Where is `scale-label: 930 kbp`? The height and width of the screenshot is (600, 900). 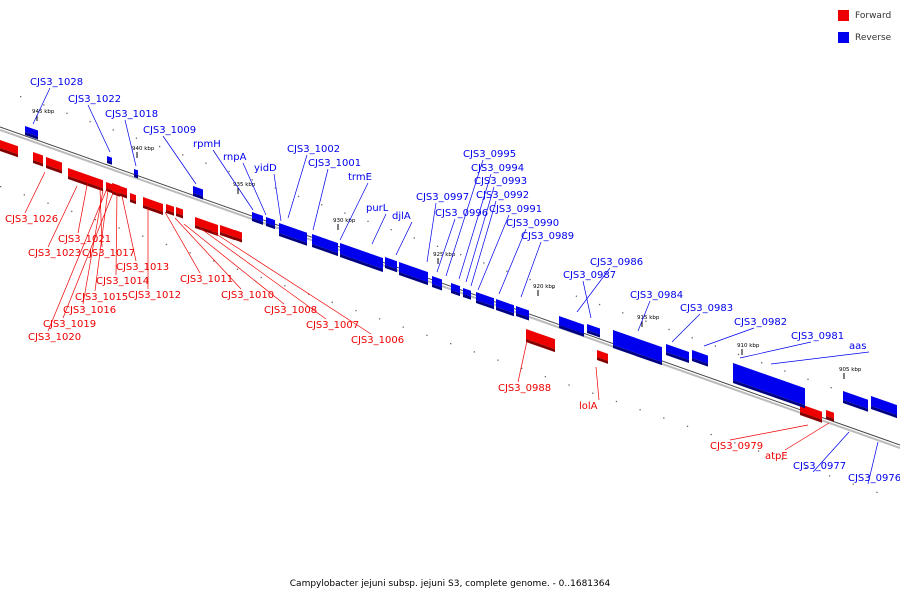 scale-label: 930 kbp is located at coordinates (344, 221).